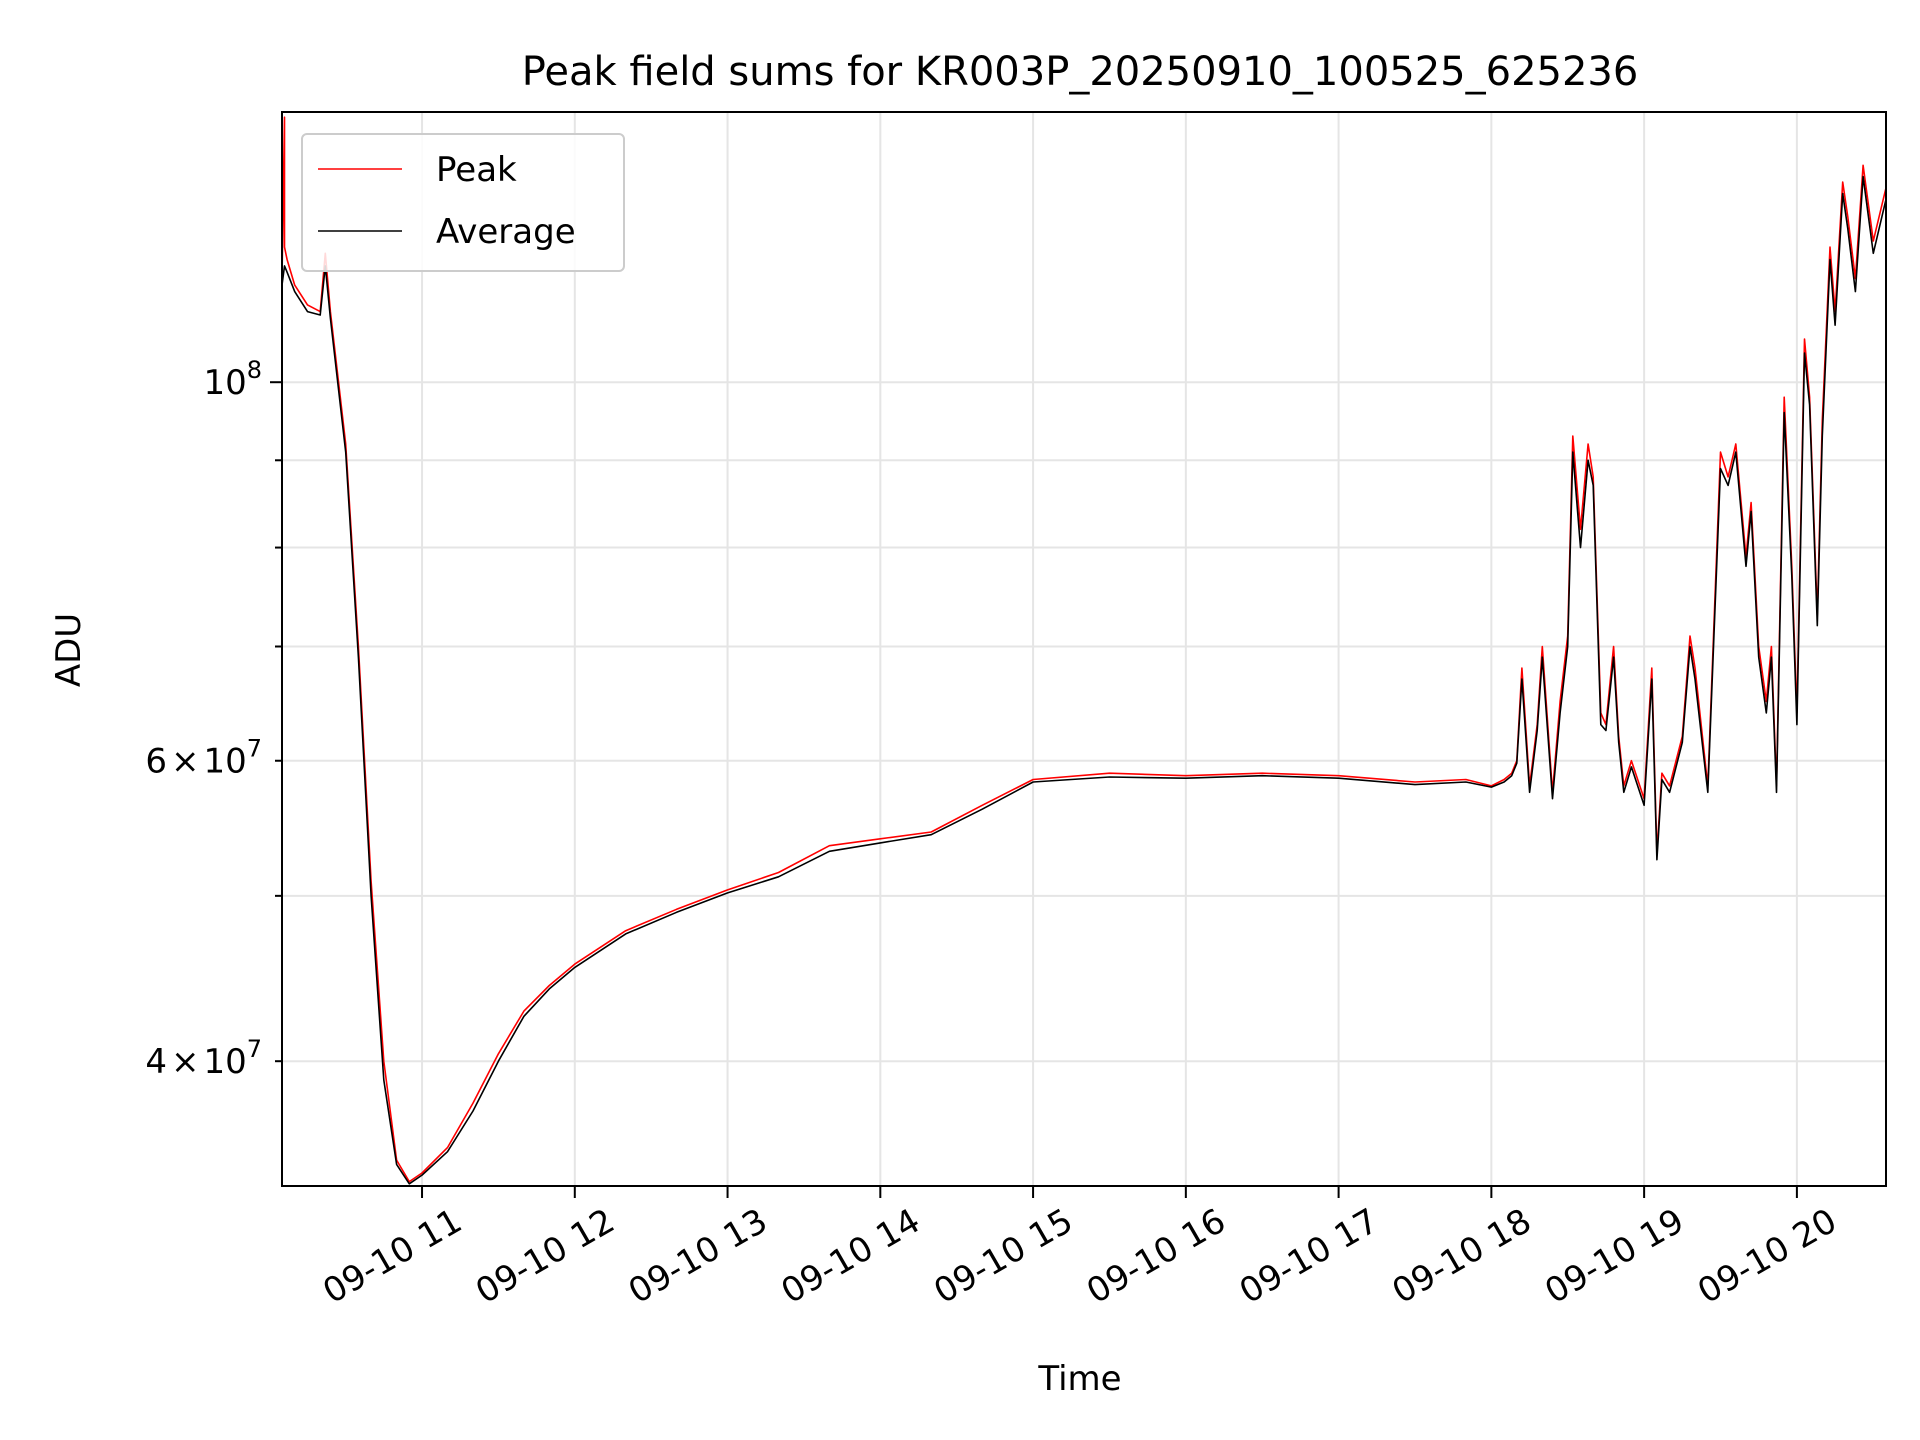  I want to click on legend: Peak Average, so click(463, 202).